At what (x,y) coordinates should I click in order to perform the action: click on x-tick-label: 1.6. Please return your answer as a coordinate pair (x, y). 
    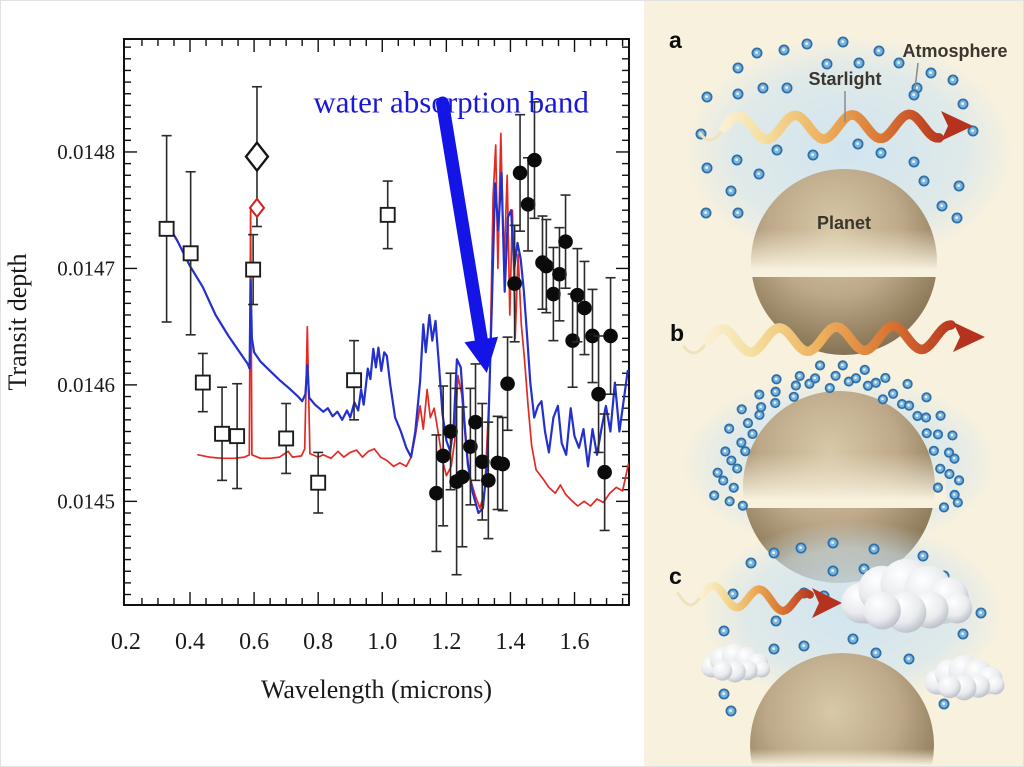
    Looking at the image, I should click on (575, 642).